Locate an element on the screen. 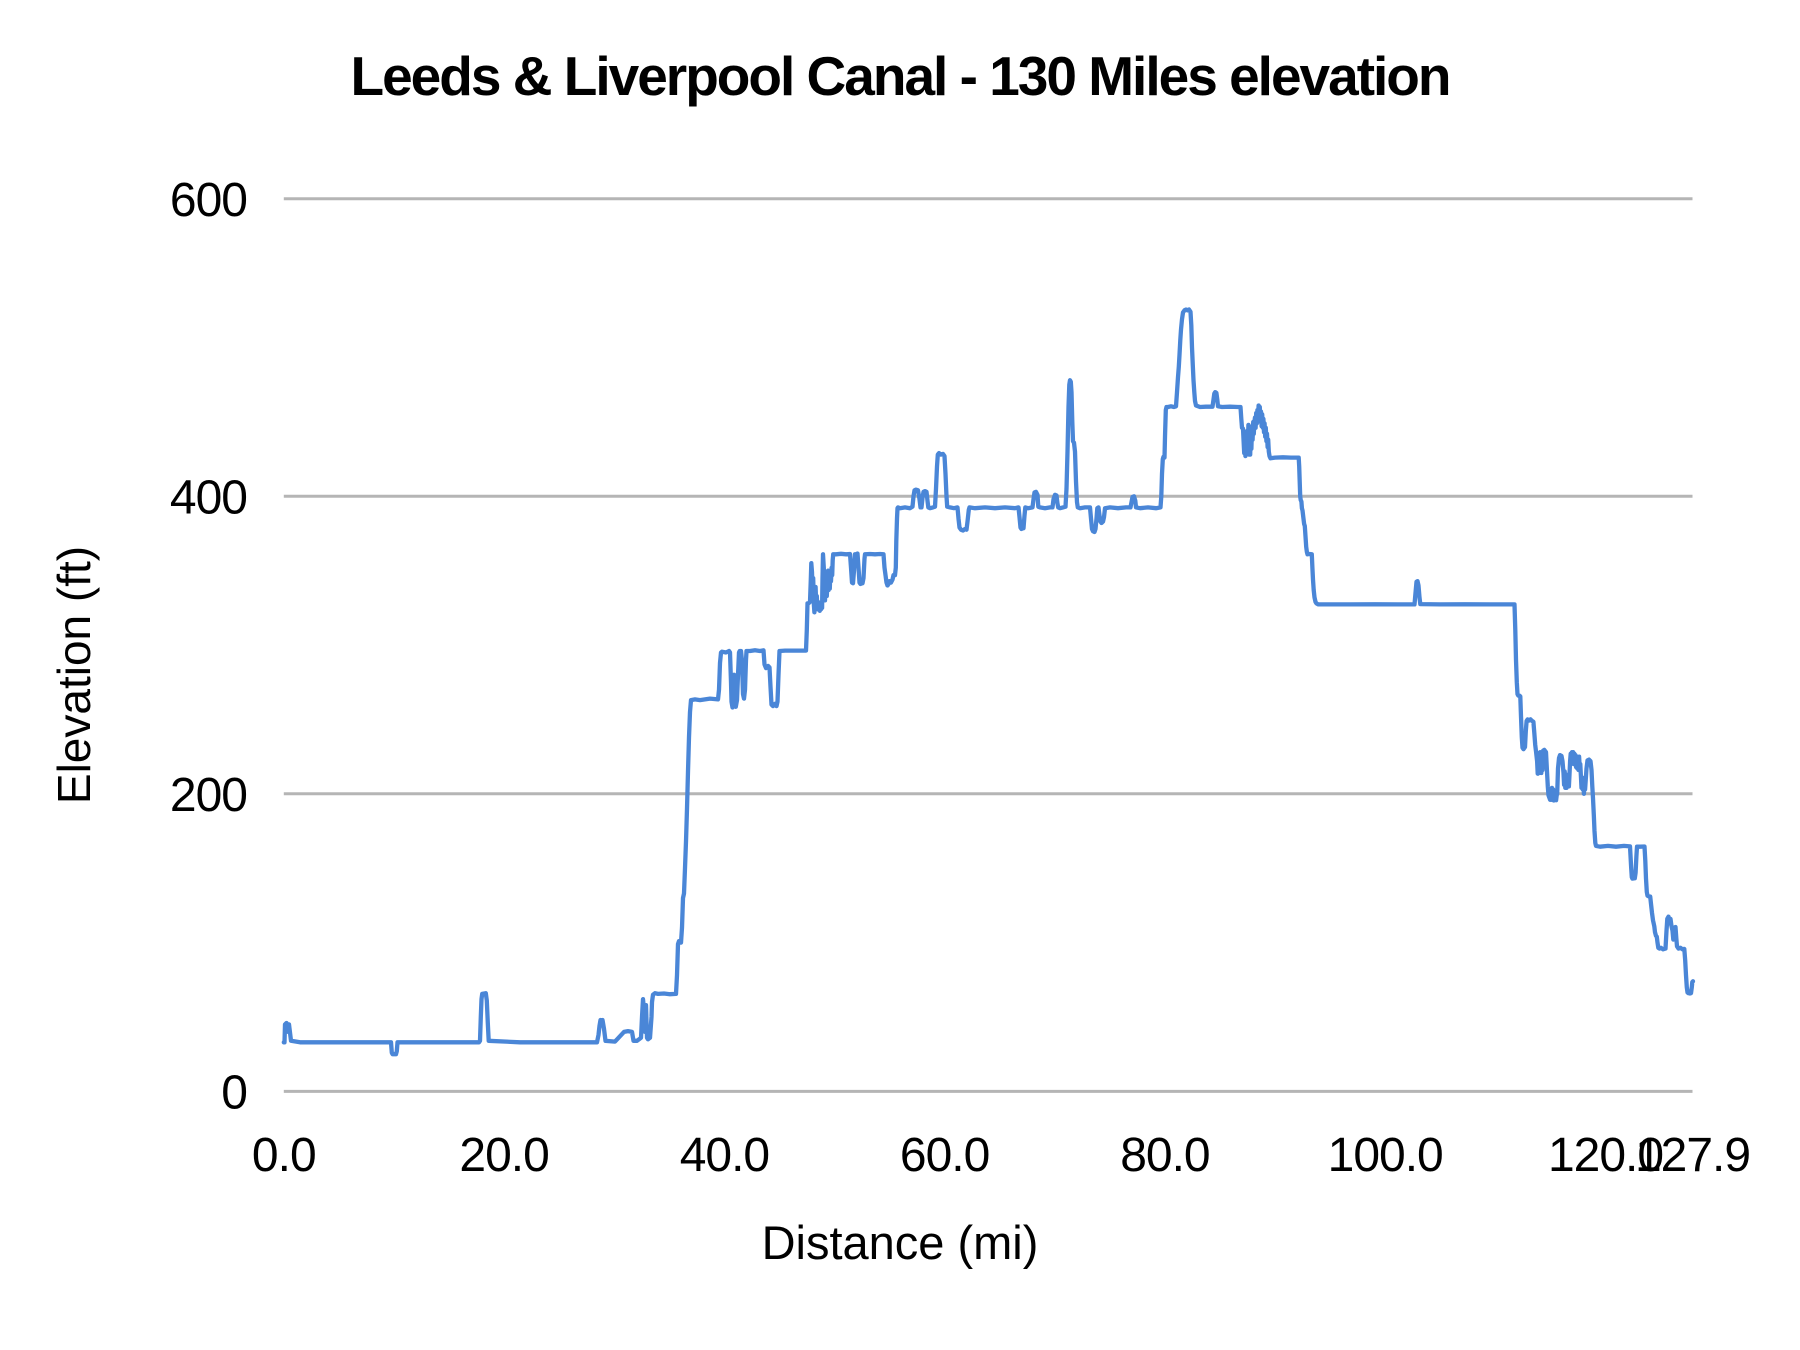 The image size is (1800, 1350). svg-text: 0.0 is located at coordinates (284, 1155).